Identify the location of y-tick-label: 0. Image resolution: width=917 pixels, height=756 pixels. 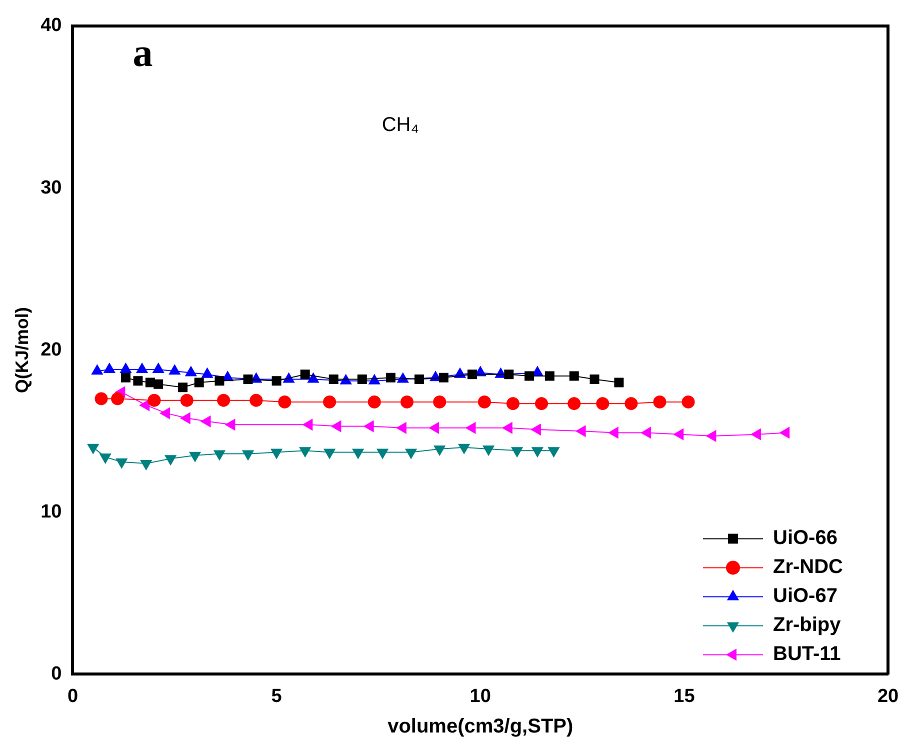
(56, 673).